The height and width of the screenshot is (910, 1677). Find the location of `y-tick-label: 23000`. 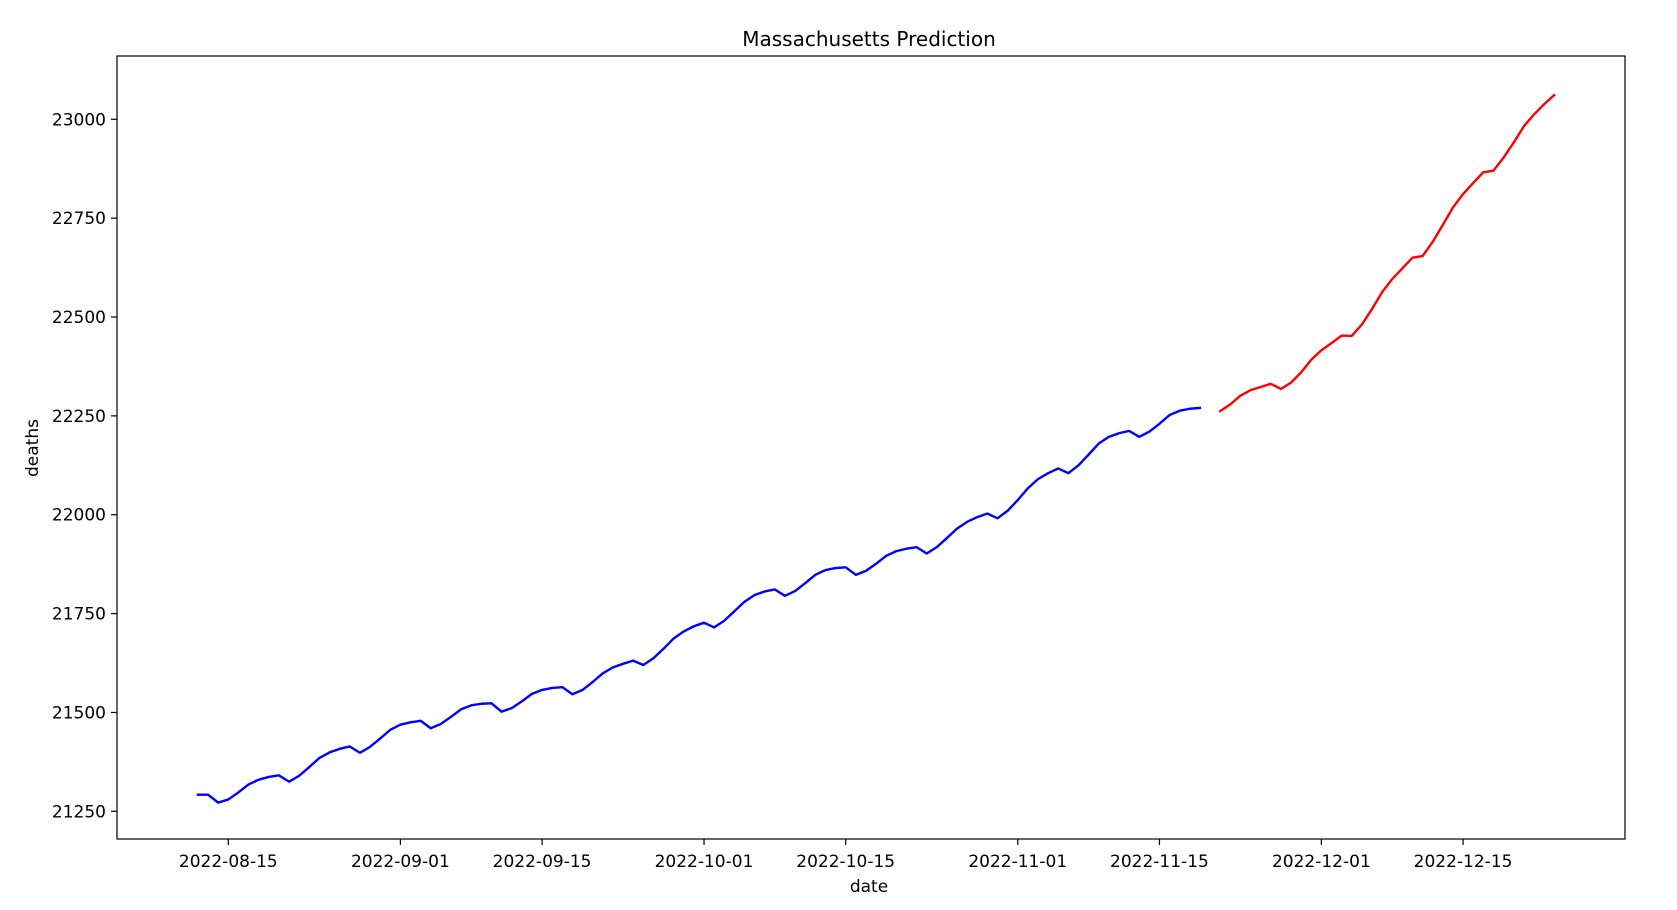

y-tick-label: 23000 is located at coordinates (79, 120).